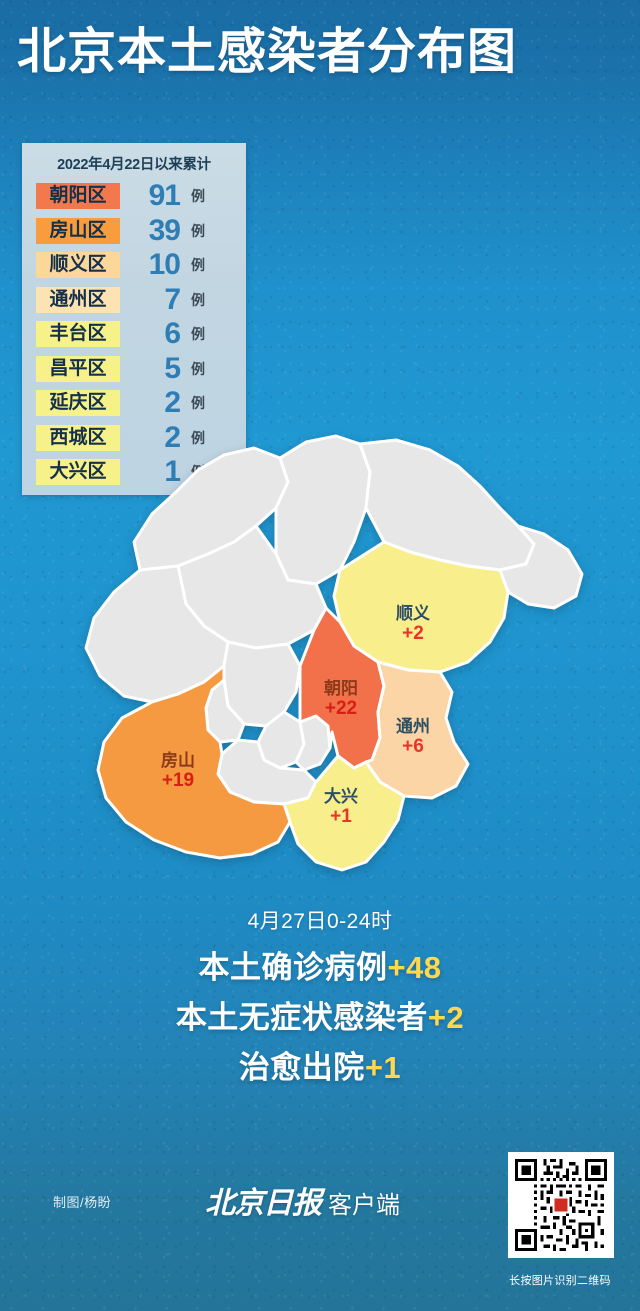 The image size is (640, 1311). Describe the element at coordinates (172, 368) in the screenshot. I see `district-count: 5` at that location.